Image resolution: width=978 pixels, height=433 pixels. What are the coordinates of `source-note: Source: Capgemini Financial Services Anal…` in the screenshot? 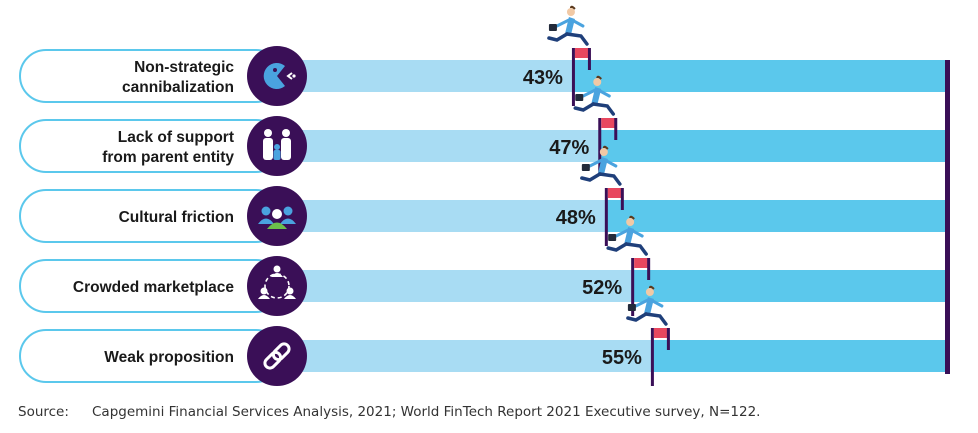 It's located at (493, 412).